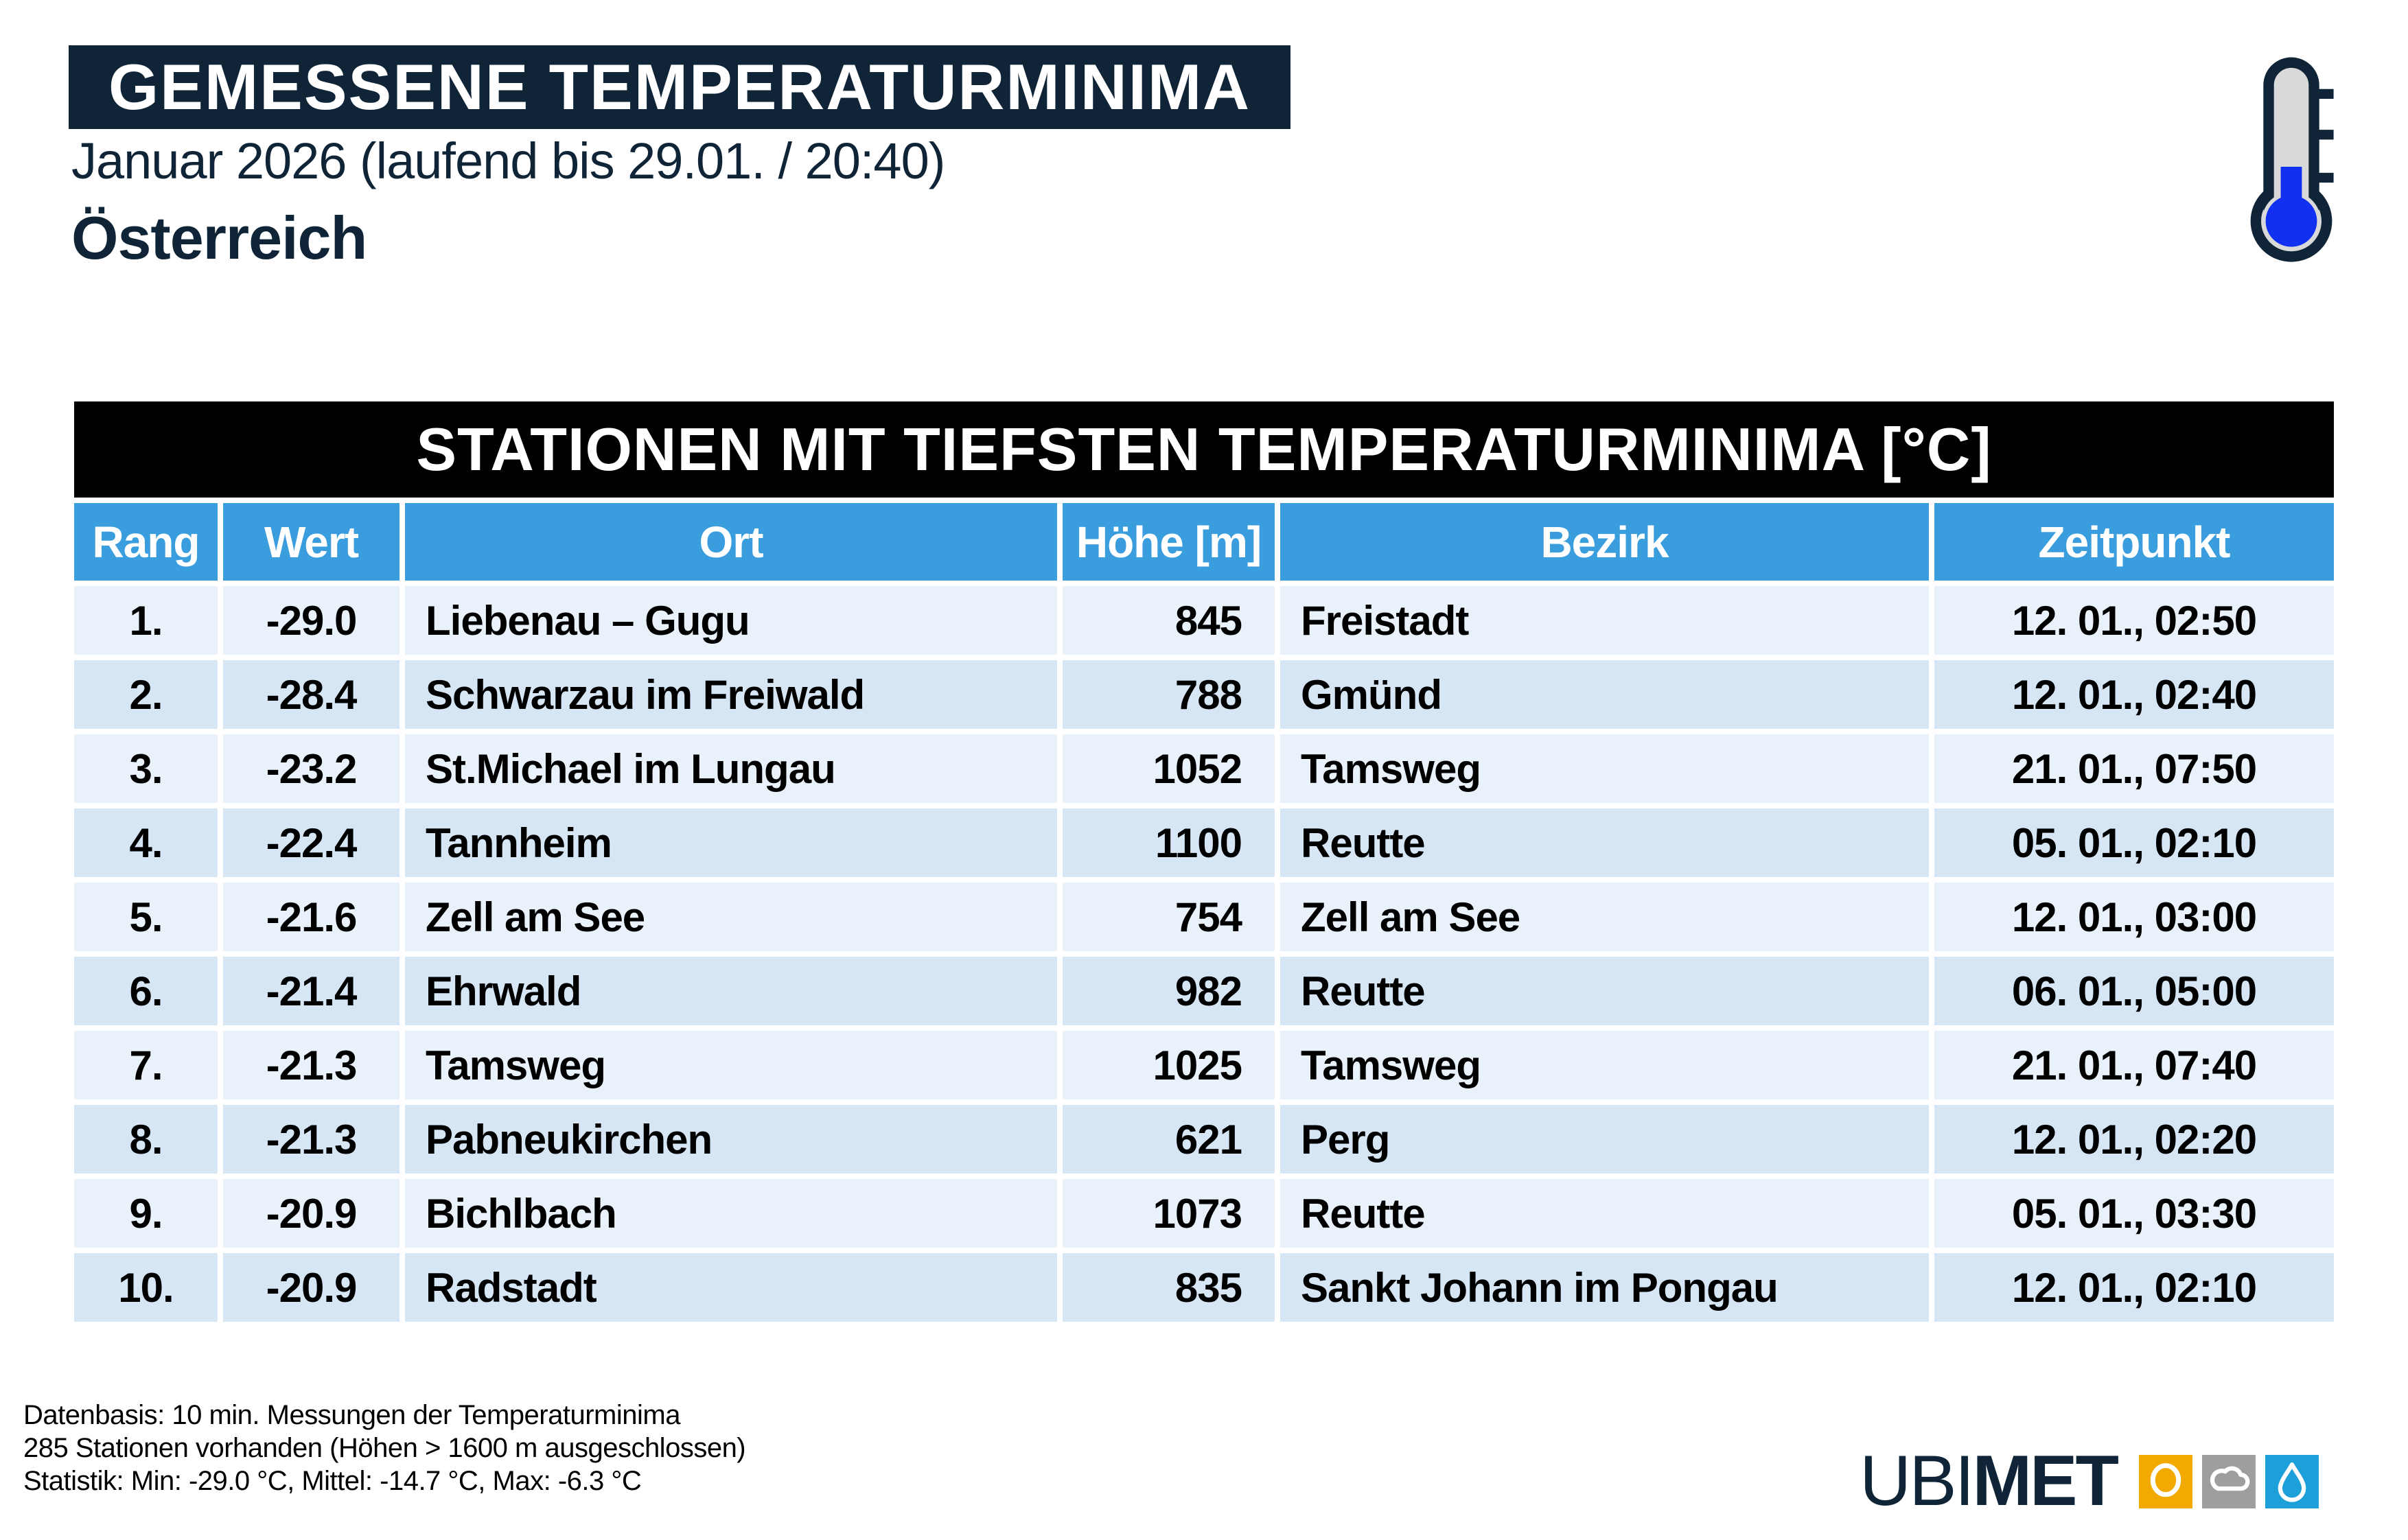 This screenshot has width=2408, height=1540. I want to click on cell-value: -21.6, so click(311, 917).